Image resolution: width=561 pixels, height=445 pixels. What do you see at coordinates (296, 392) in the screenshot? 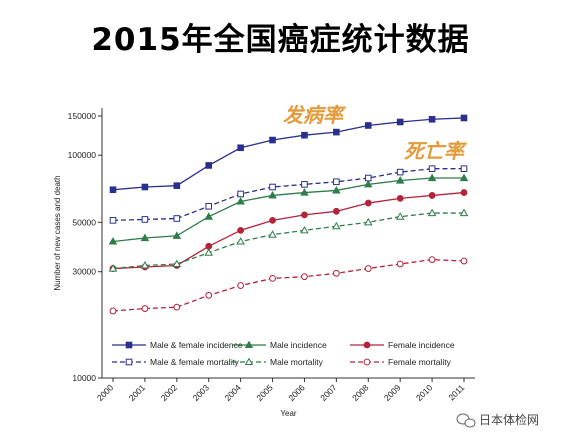
I see `x-tick-label: 2006` at bounding box center [296, 392].